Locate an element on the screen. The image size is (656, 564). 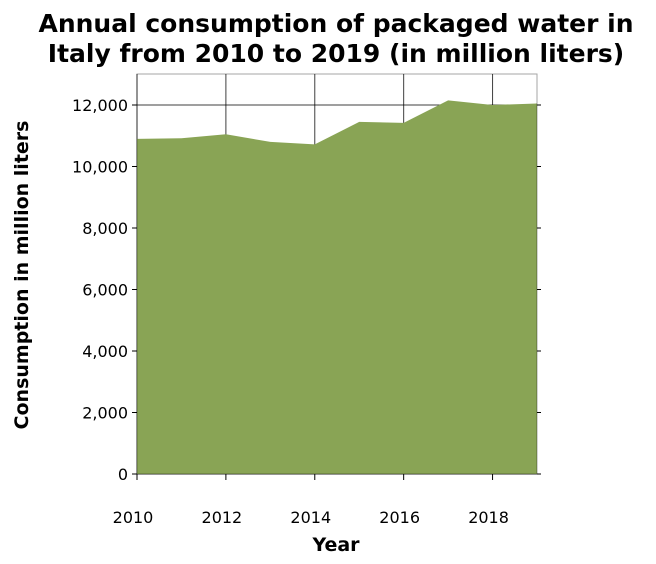
y-tick-label-0: 0 is located at coordinates (123, 474).